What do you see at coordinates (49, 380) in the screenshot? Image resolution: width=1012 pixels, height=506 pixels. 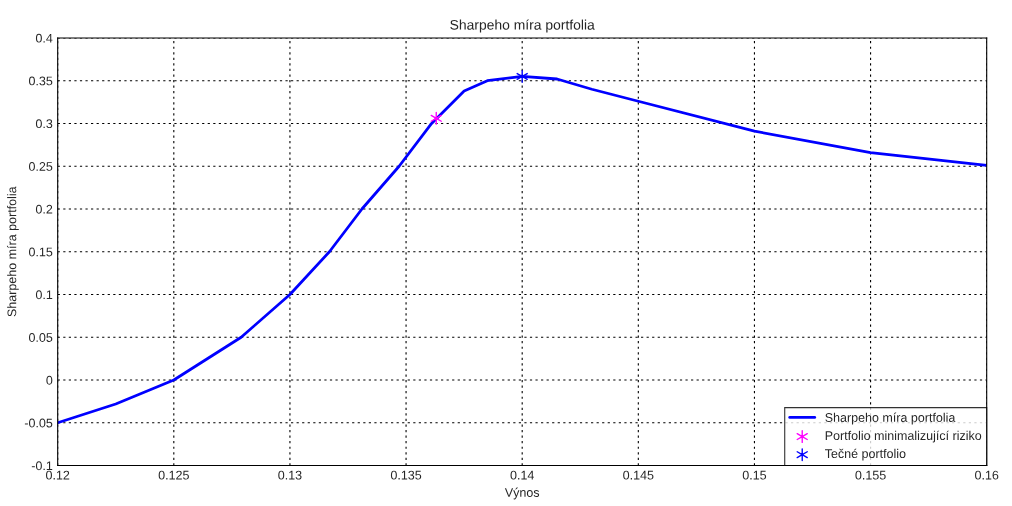 I see `y-tick-label: 0` at bounding box center [49, 380].